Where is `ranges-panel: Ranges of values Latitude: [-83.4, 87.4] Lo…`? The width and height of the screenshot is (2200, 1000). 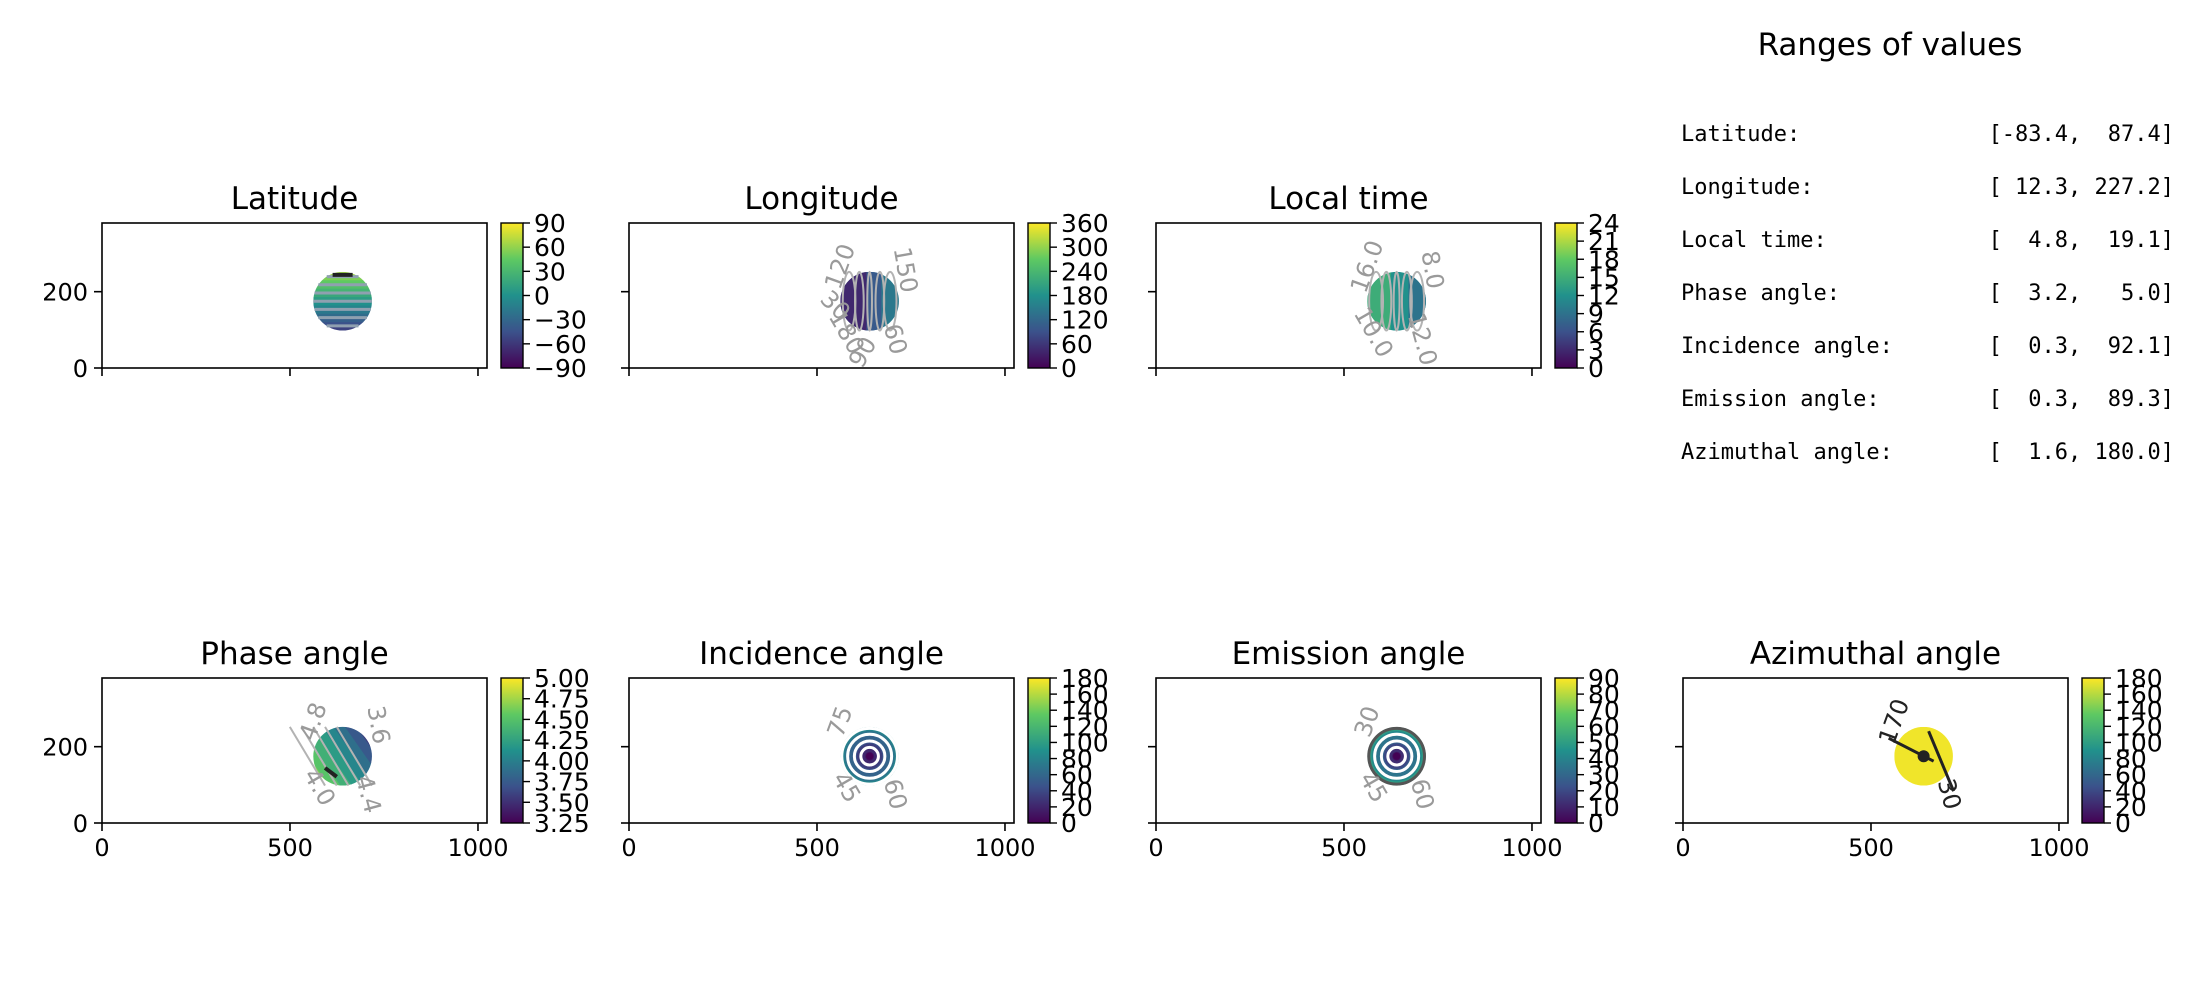 ranges-panel: Ranges of values Latitude: [-83.4, 87.4] Lo… is located at coordinates (1927, 246).